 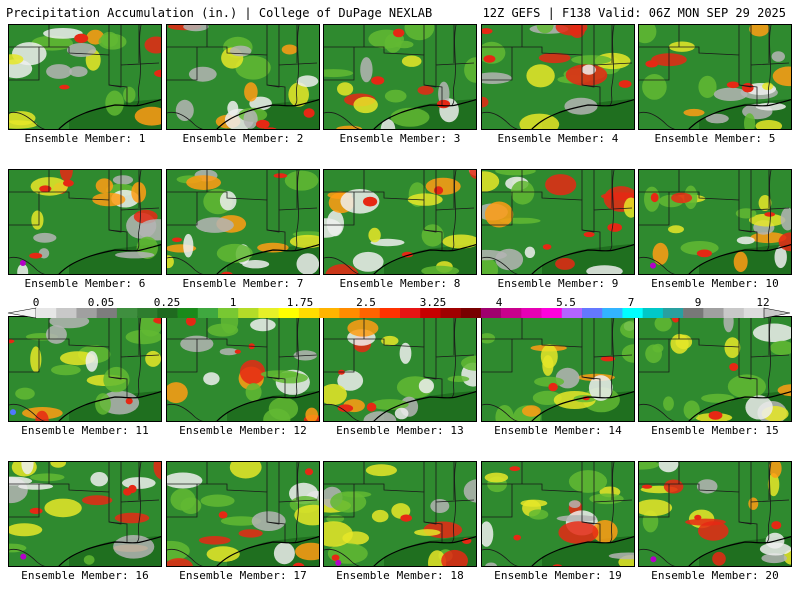 I want to click on ensemble-panel: Ensemble Member: 3, so click(x=400, y=85).